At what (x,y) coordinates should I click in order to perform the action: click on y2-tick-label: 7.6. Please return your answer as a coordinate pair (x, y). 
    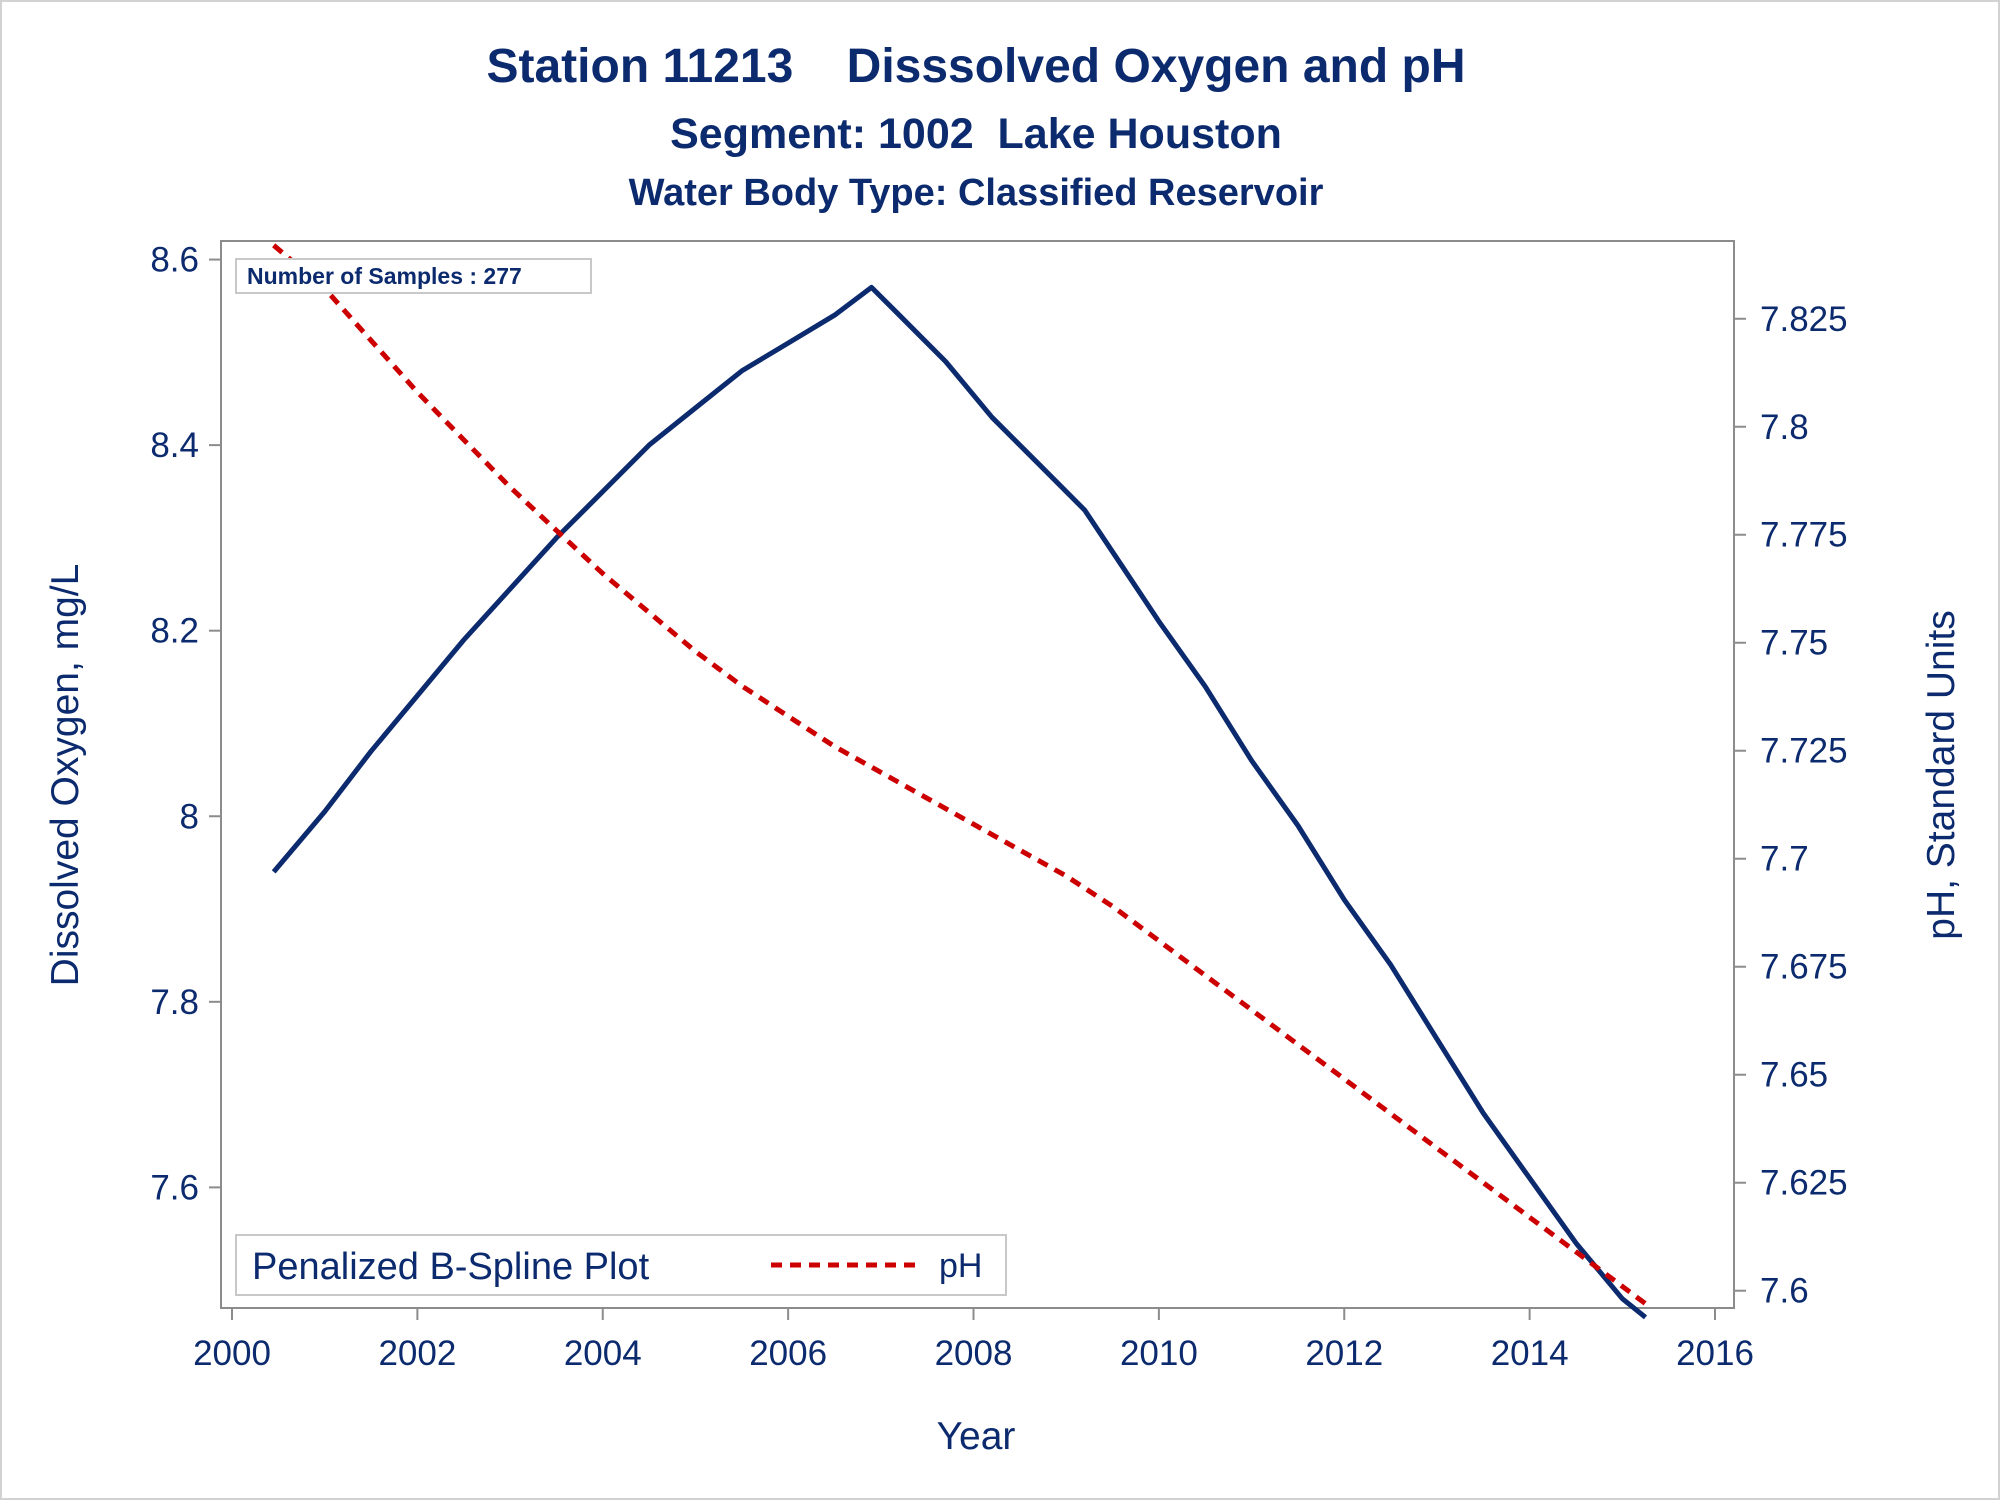
    Looking at the image, I should click on (1784, 1291).